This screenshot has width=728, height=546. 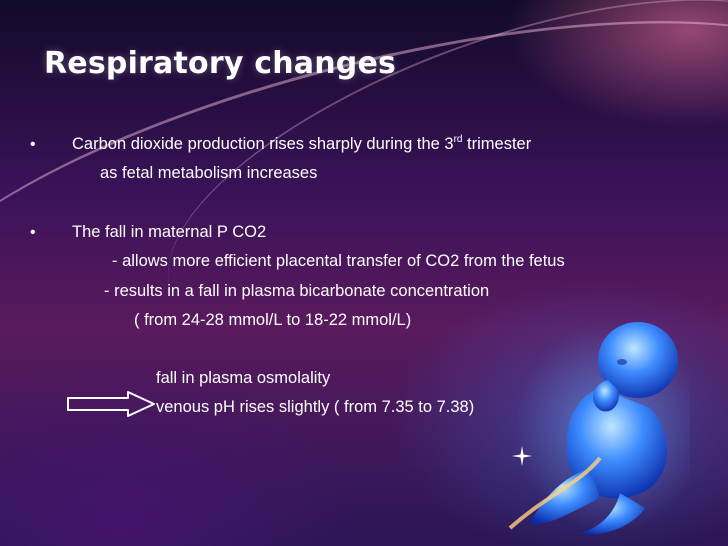 What do you see at coordinates (209, 173) in the screenshot?
I see `bullet1-line2: as fetal metabolism increases` at bounding box center [209, 173].